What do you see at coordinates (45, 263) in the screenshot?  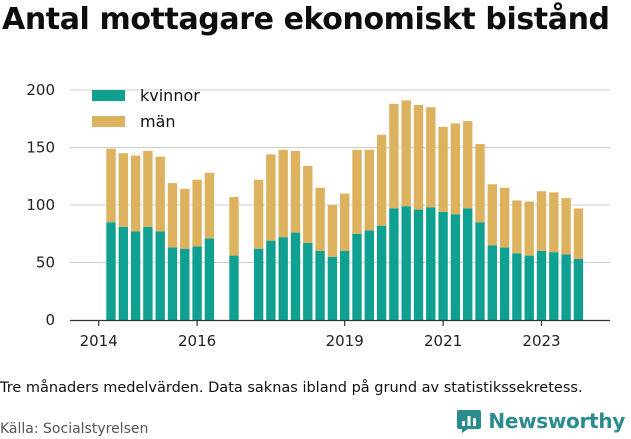 I see `y-tick-label: 50` at bounding box center [45, 263].